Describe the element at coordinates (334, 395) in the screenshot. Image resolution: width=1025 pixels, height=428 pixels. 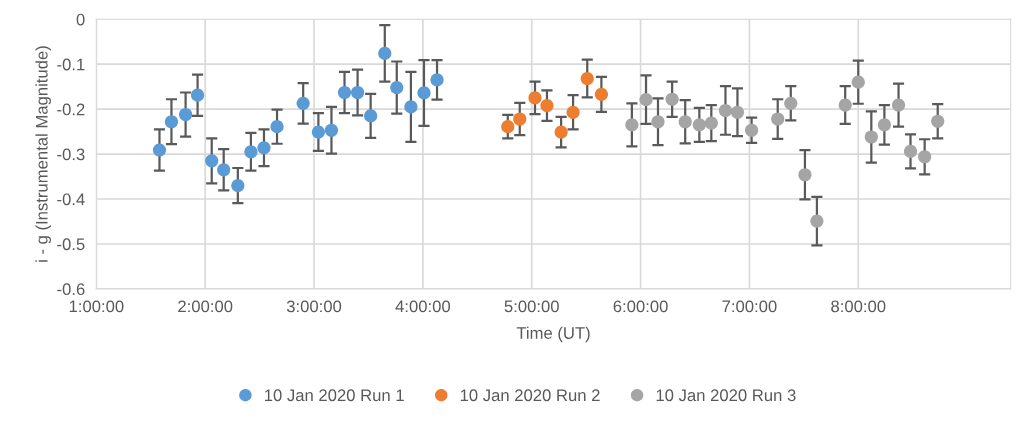
I see `legend-label: 10 Jan 2020 Run 1` at that location.